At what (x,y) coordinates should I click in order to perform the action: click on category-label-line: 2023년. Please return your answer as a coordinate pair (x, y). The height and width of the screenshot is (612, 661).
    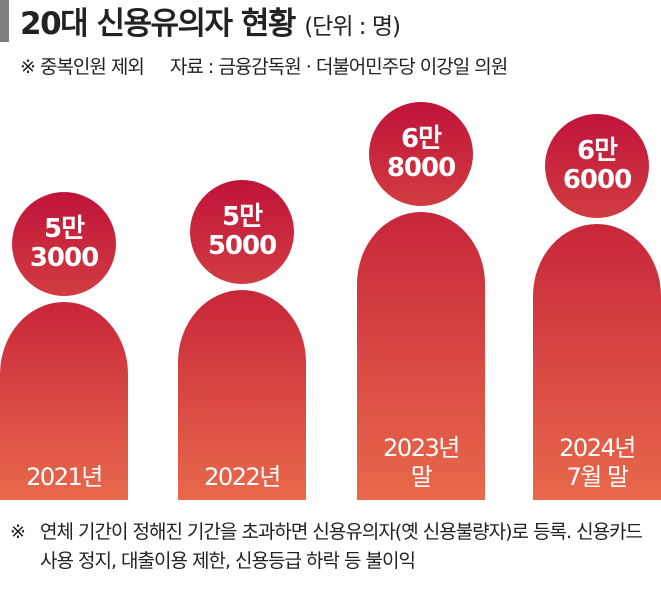
    Looking at the image, I should click on (421, 448).